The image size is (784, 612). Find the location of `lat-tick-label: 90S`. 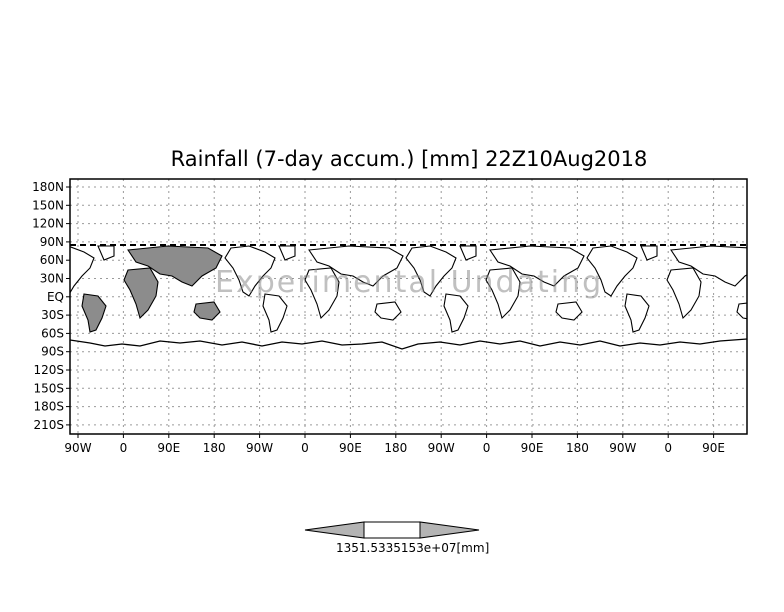

lat-tick-label: 90S is located at coordinates (52, 352).